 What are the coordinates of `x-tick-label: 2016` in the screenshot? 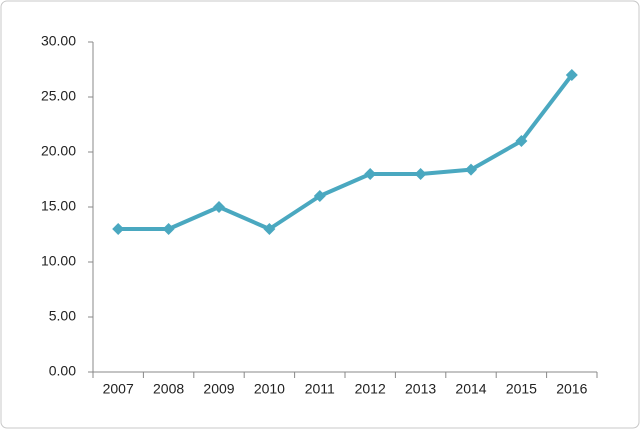 It's located at (571, 389).